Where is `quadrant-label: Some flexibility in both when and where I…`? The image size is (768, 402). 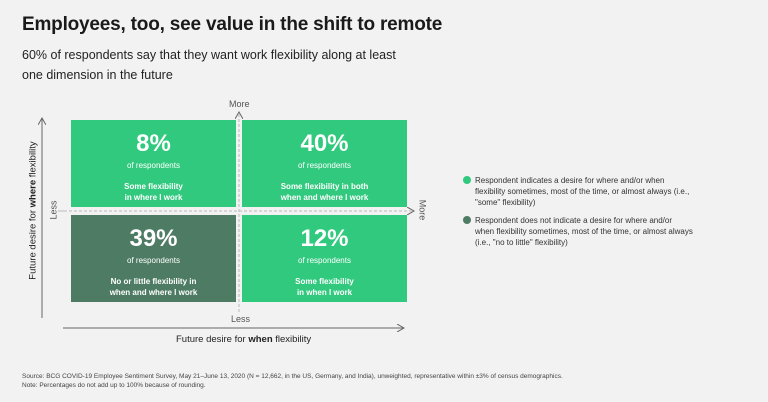 quadrant-label: Some flexibility in both when and where I… is located at coordinates (324, 192).